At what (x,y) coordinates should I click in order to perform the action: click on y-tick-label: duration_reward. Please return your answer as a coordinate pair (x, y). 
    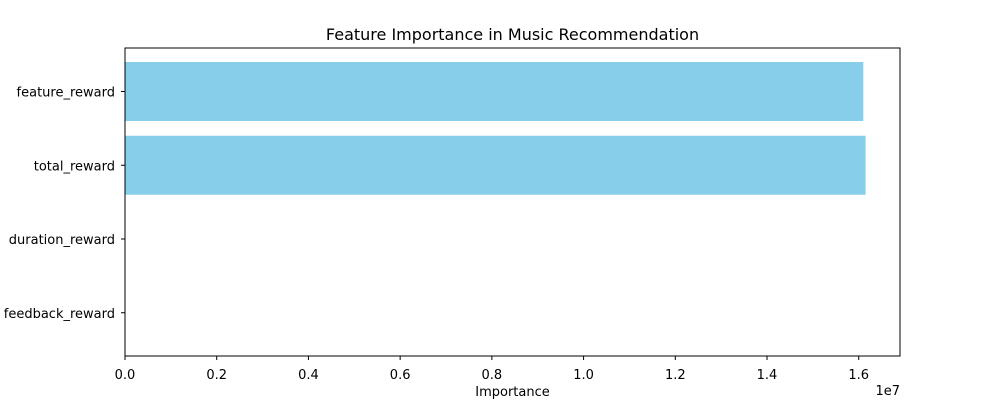
    Looking at the image, I should click on (62, 240).